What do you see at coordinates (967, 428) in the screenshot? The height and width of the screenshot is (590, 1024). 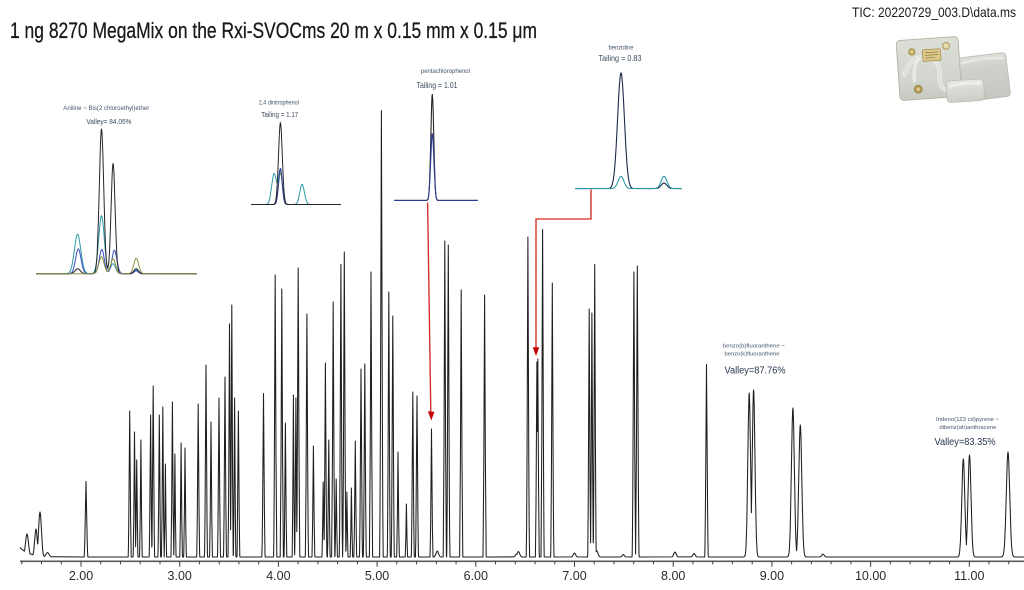 I see `svg-text: dibenz(ah)anthracene` at bounding box center [967, 428].